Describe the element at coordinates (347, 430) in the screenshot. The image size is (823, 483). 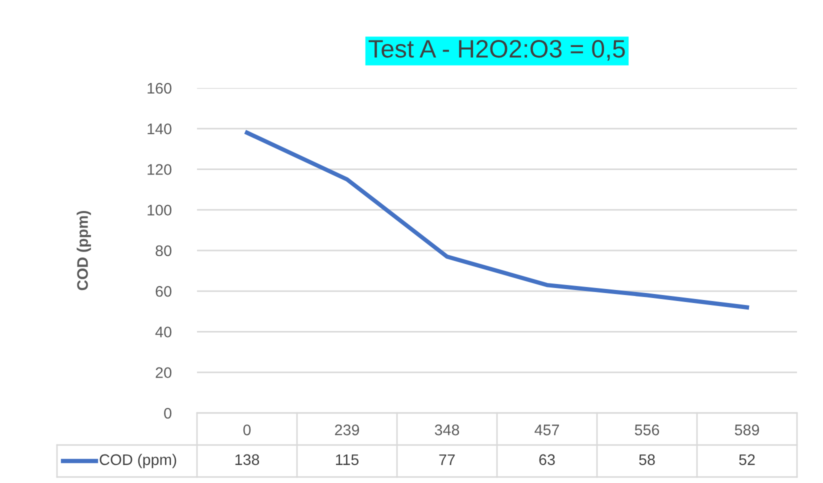
I see `x-tick-label: 239` at that location.